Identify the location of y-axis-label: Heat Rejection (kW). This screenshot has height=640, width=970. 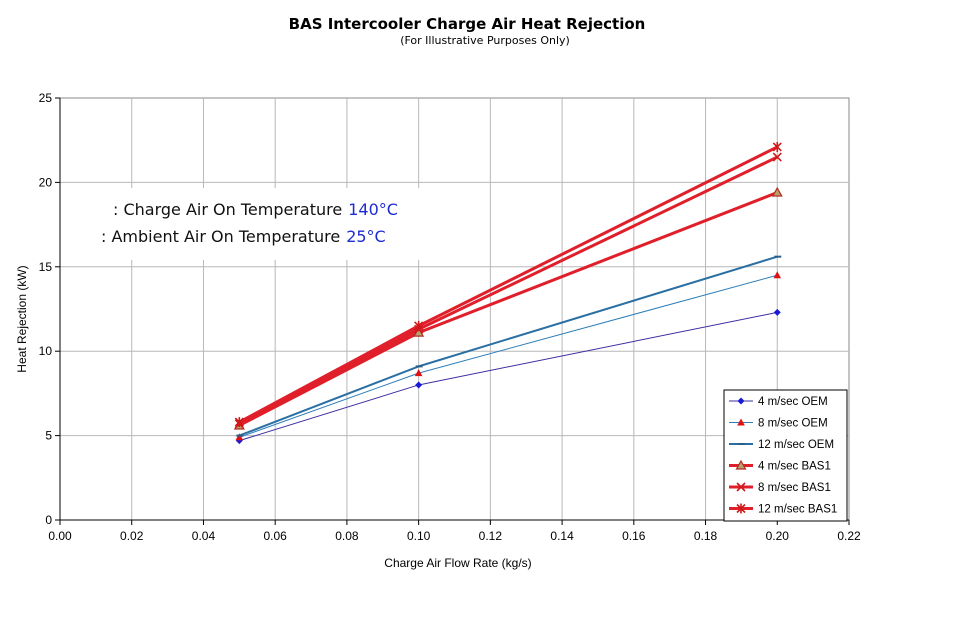
(22, 318).